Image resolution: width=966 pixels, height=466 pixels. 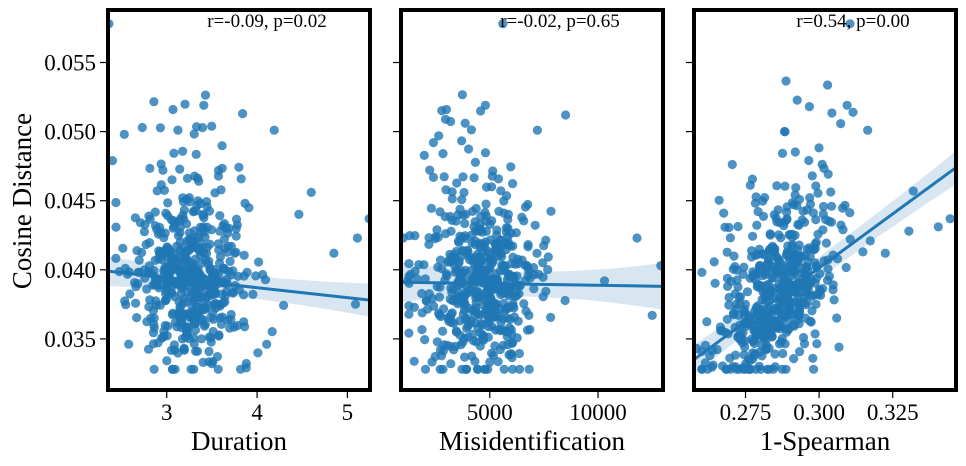 I want to click on x-axis-title: 1-Spearman, so click(x=825, y=441).